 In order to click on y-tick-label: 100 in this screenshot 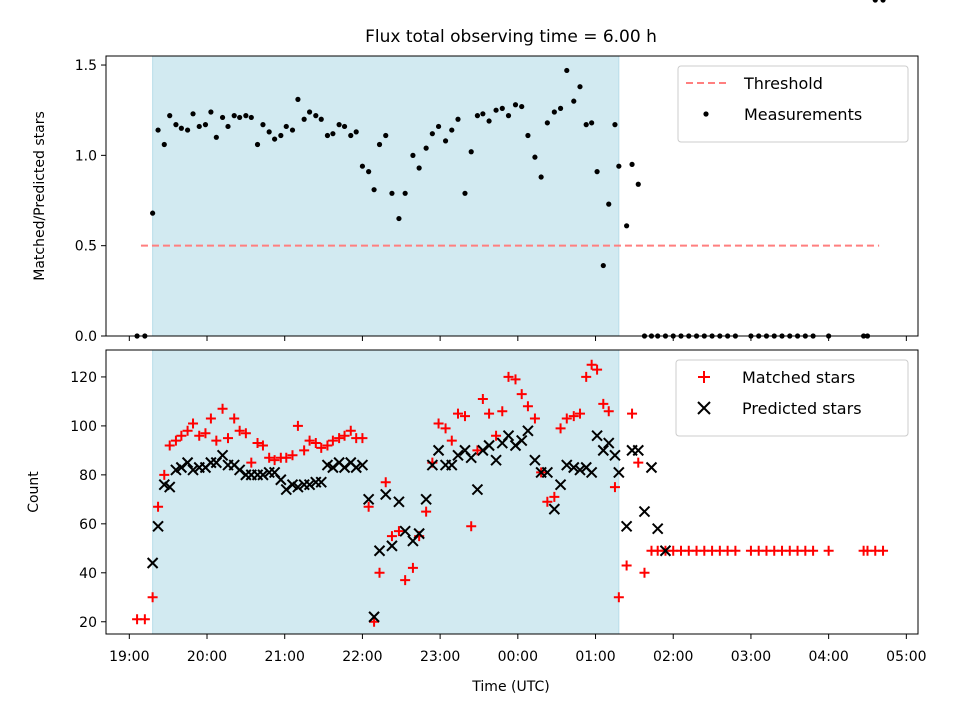, I will do `click(83, 427)`.